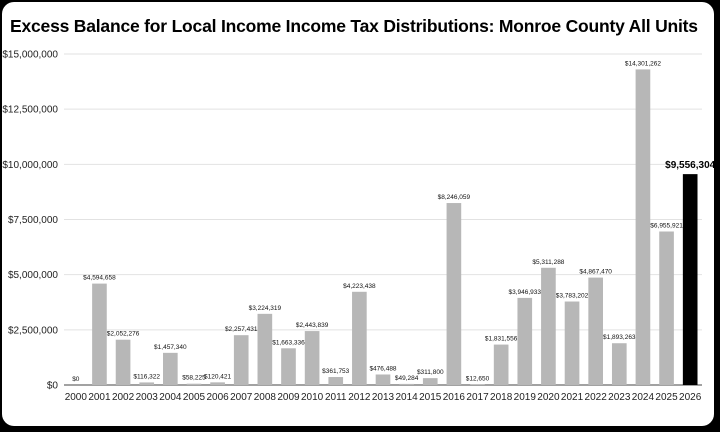 The image size is (720, 432). What do you see at coordinates (595, 272) in the screenshot?
I see `data-label: $4,867,470` at bounding box center [595, 272].